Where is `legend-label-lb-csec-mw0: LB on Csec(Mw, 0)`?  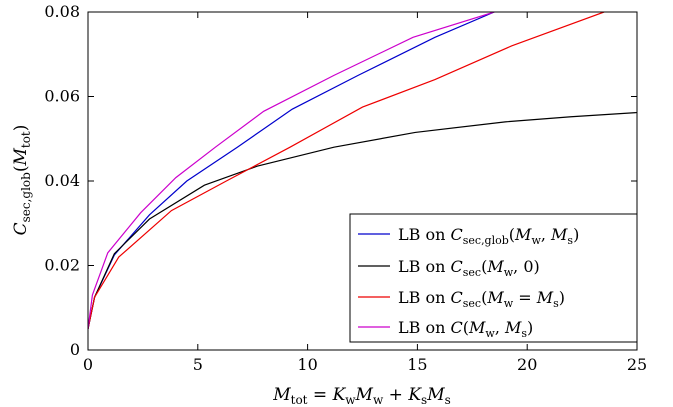 legend-label-lb-csec-mw0: LB on Csec(Mw, 0) is located at coordinates (469, 268).